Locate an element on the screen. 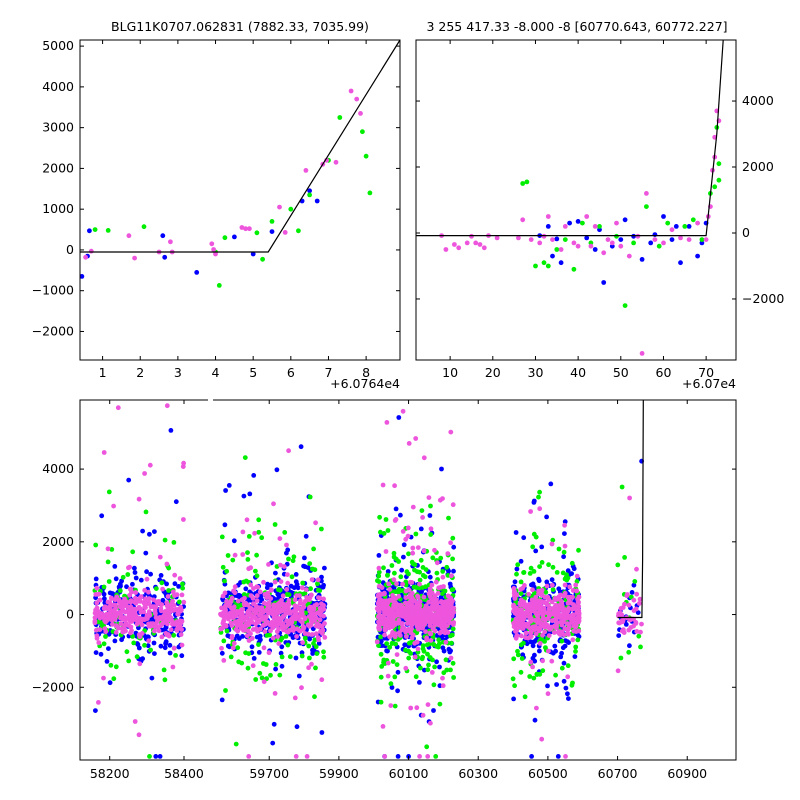 The width and height of the screenshot is (800, 800). x-tick-label: 60100 is located at coordinates (409, 773).